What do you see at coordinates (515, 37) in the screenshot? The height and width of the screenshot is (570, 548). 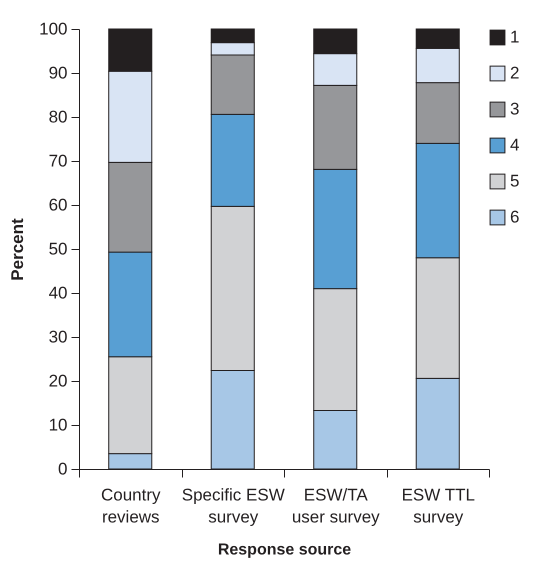 I see `legend-label: 1` at bounding box center [515, 37].